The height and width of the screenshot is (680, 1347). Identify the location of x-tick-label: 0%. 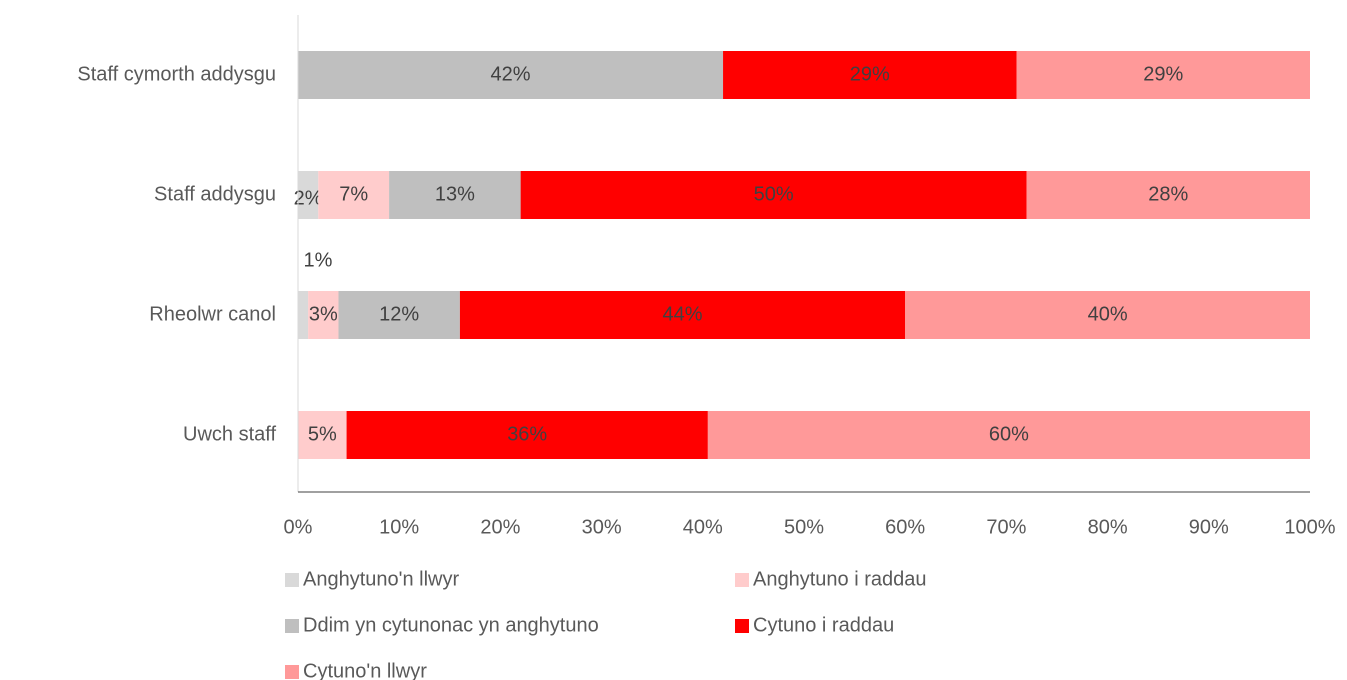
(298, 527).